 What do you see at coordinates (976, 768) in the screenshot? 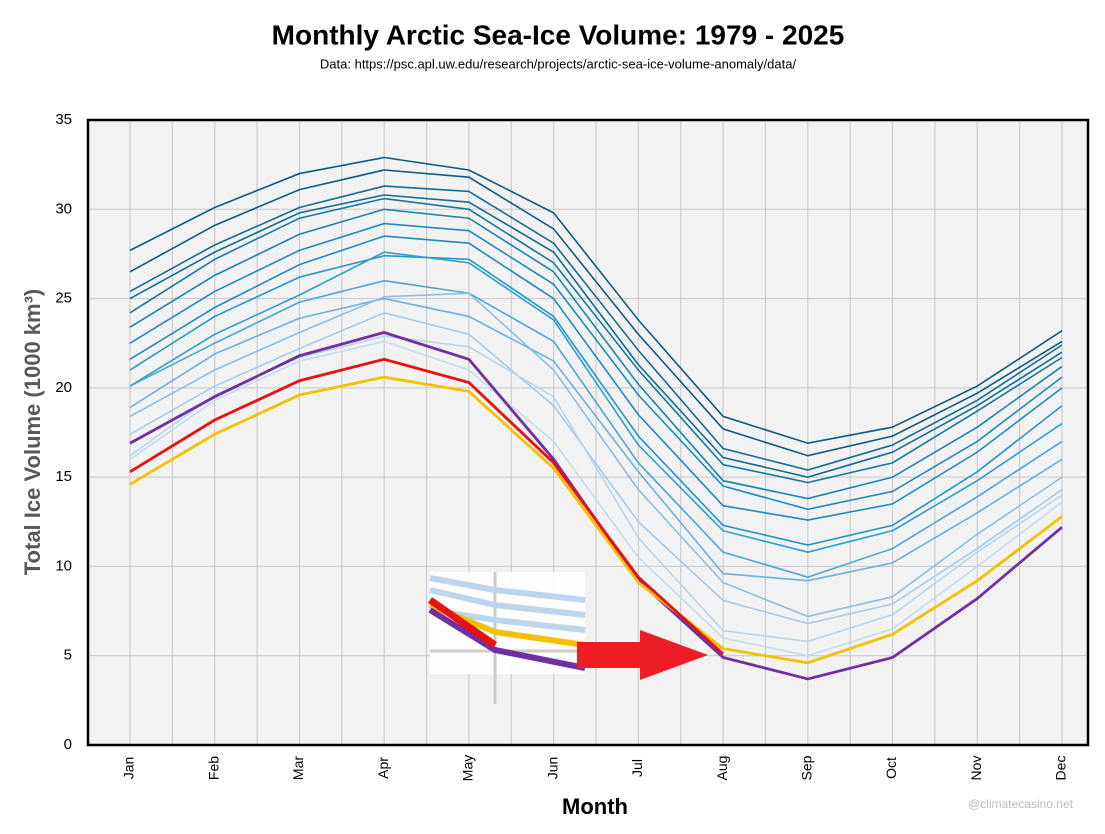
I see `x-tick-label: Nov` at bounding box center [976, 768].